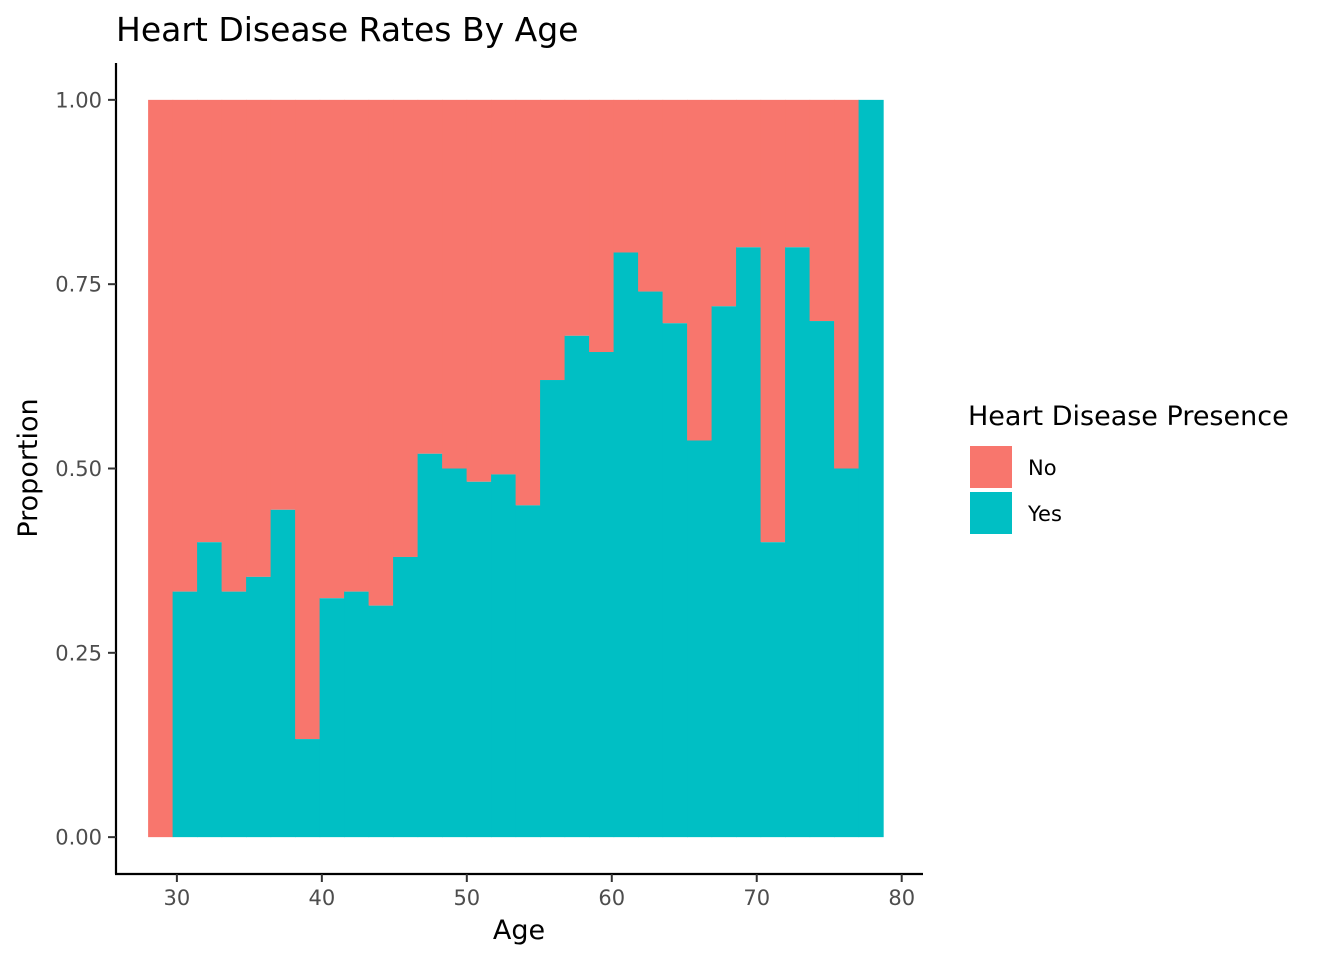 The height and width of the screenshot is (960, 1344). I want to click on y-tick-label: 1.00, so click(78, 100).